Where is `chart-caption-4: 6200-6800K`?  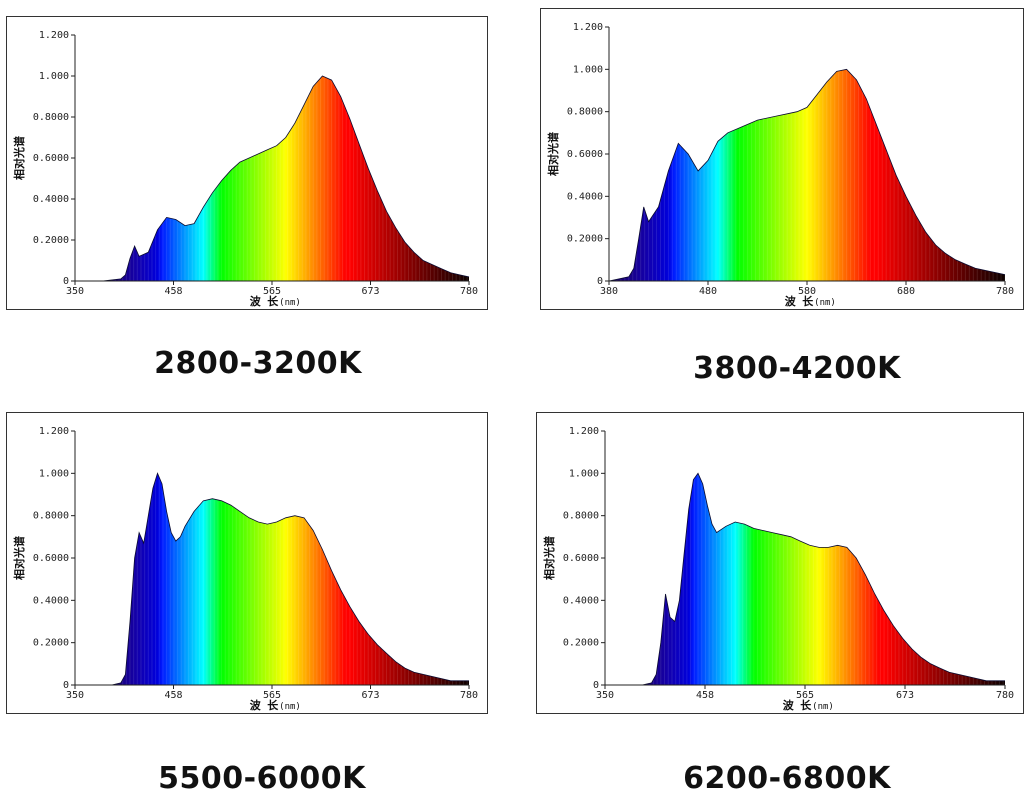 chart-caption-4: 6200-6800K is located at coordinates (787, 778).